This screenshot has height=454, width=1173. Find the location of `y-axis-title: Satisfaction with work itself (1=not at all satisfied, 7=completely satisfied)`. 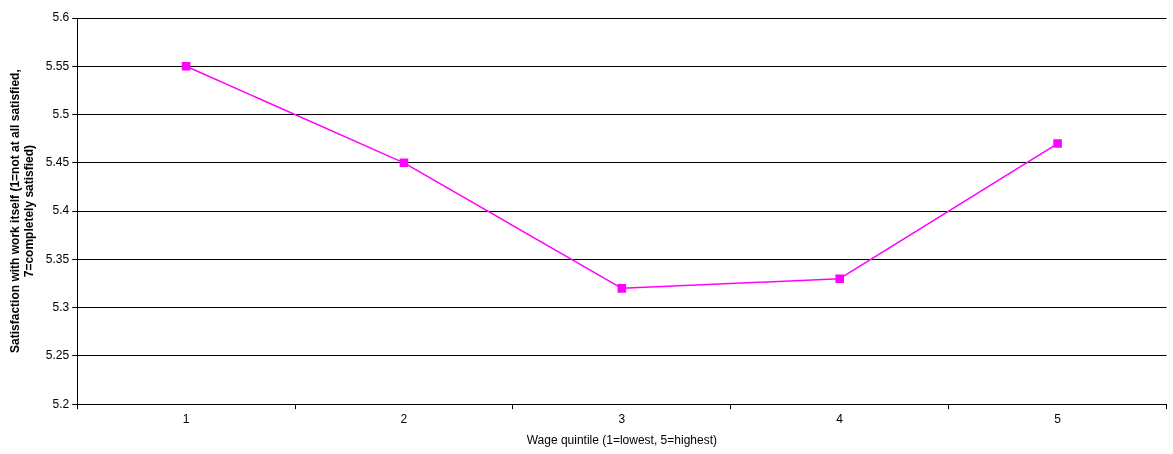

y-axis-title: Satisfaction with work itself (1=not at all satisfied, 7=completely satisfied) is located at coordinates (21, 211).